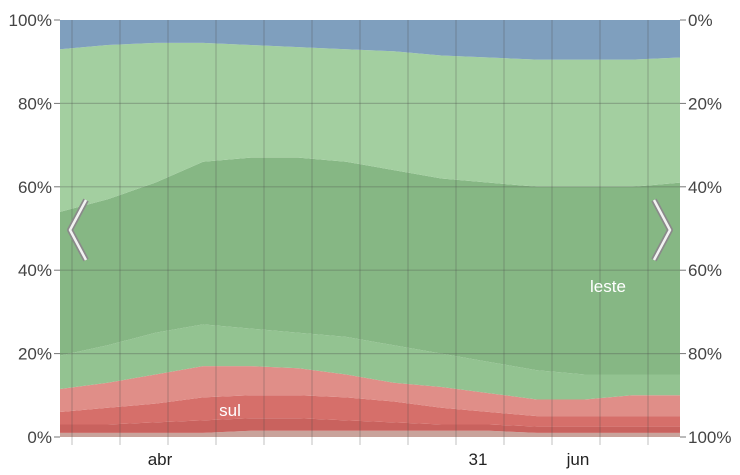 The width and height of the screenshot is (740, 475). I want to click on area-band-sul_mid, so click(370, 411).